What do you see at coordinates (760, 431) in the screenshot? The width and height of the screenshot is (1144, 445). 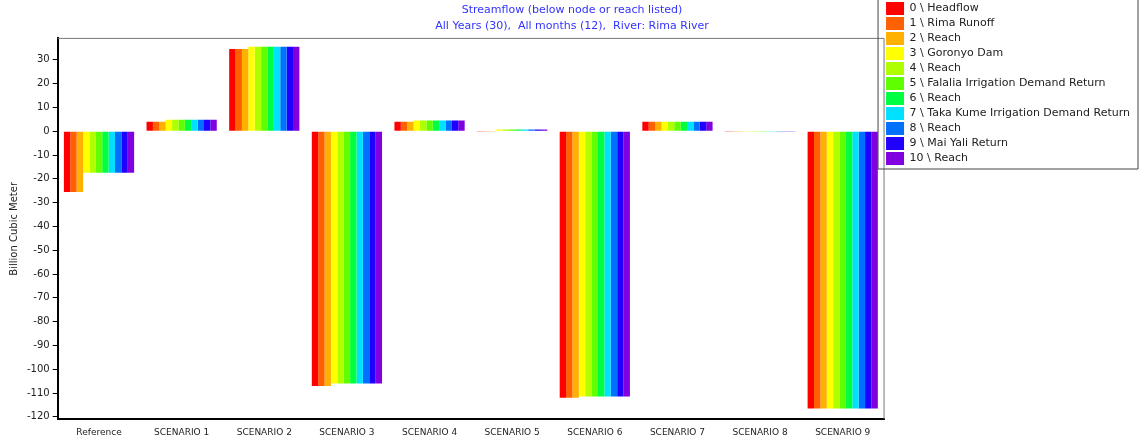 I see `x-tick-label: SCENARIO 8` at bounding box center [760, 431].